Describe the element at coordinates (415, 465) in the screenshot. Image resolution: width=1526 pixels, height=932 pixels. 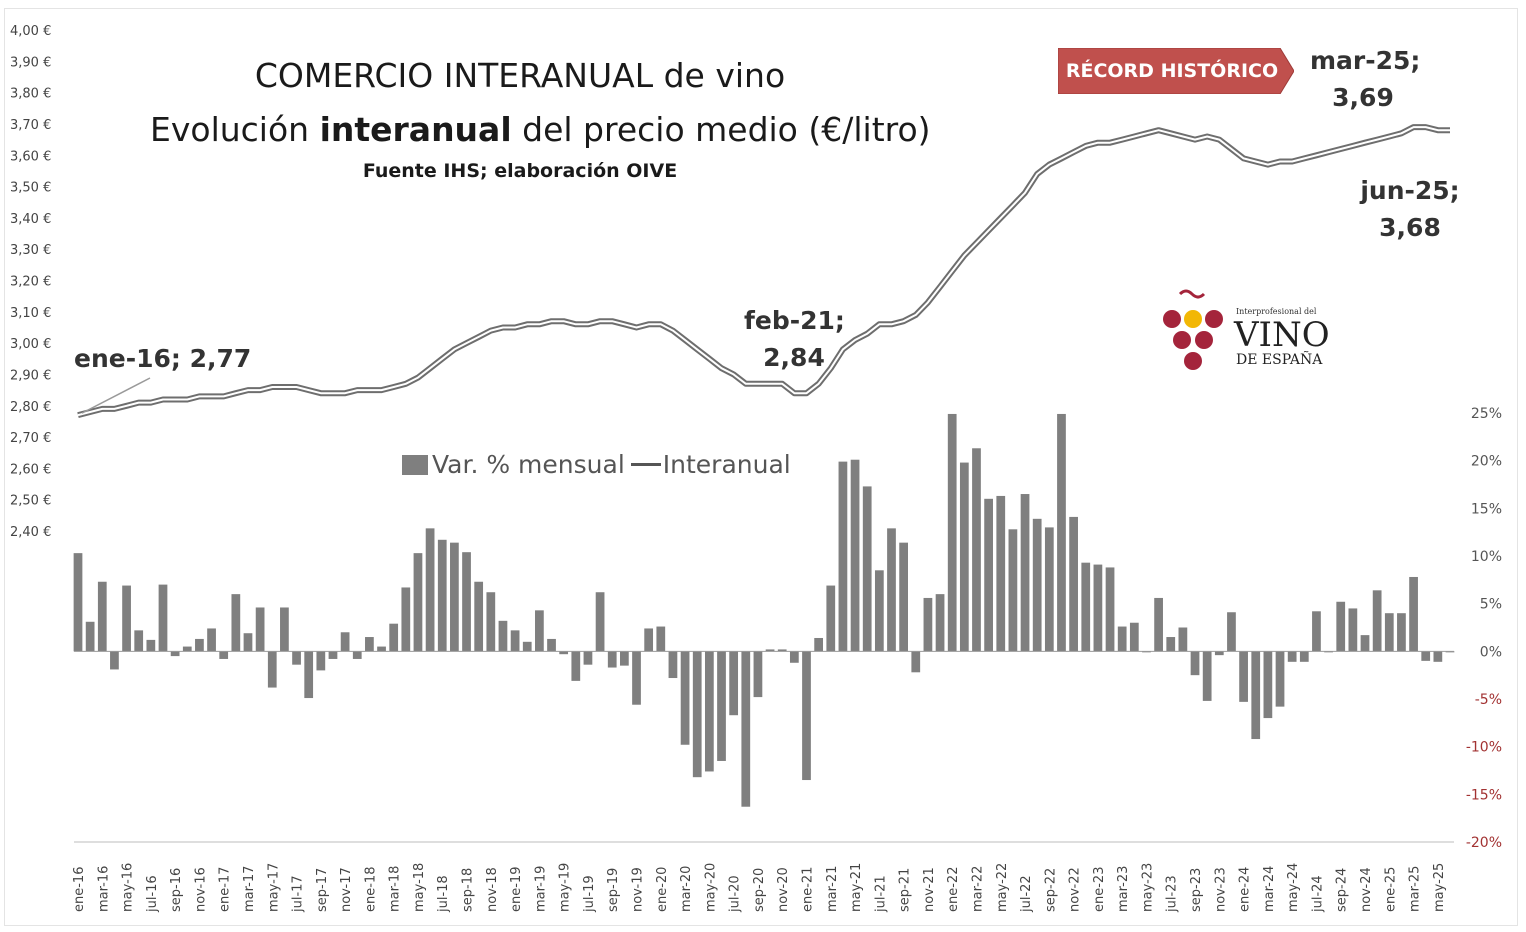
I see `legend-swatch-bars` at that location.